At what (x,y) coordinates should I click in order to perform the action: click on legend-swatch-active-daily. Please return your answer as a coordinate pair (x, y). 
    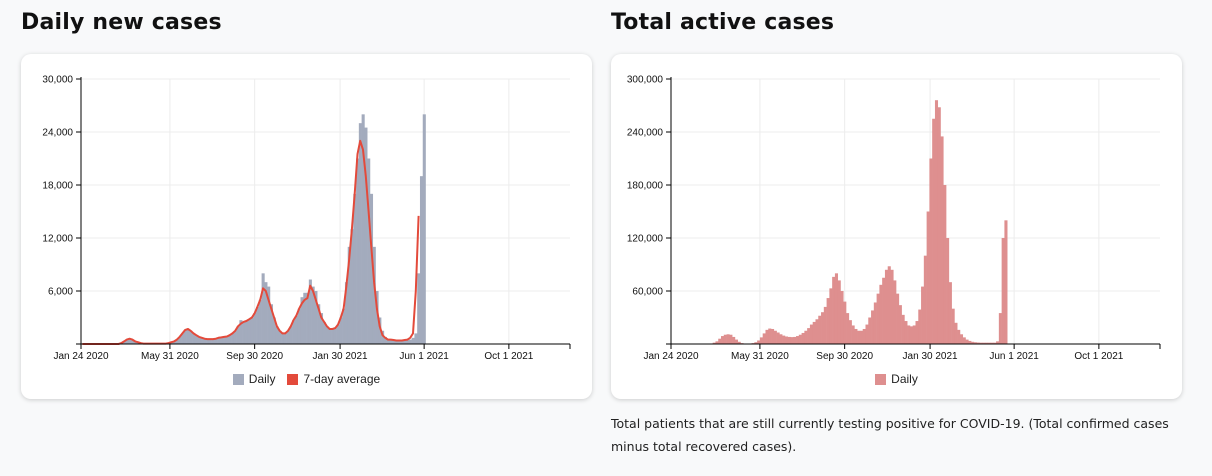
    Looking at the image, I should click on (881, 379).